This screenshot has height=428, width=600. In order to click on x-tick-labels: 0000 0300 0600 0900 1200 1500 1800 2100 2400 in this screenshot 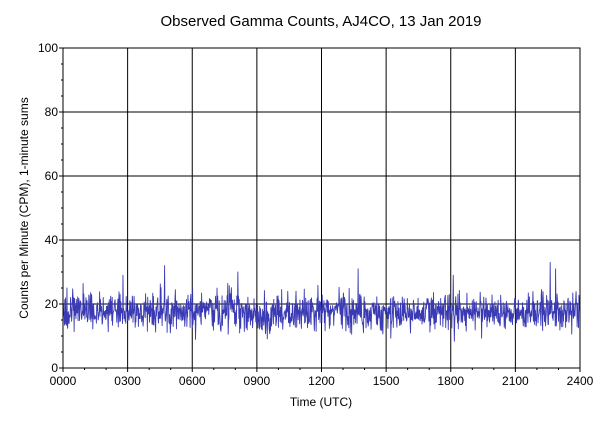, I will do `click(322, 381)`.